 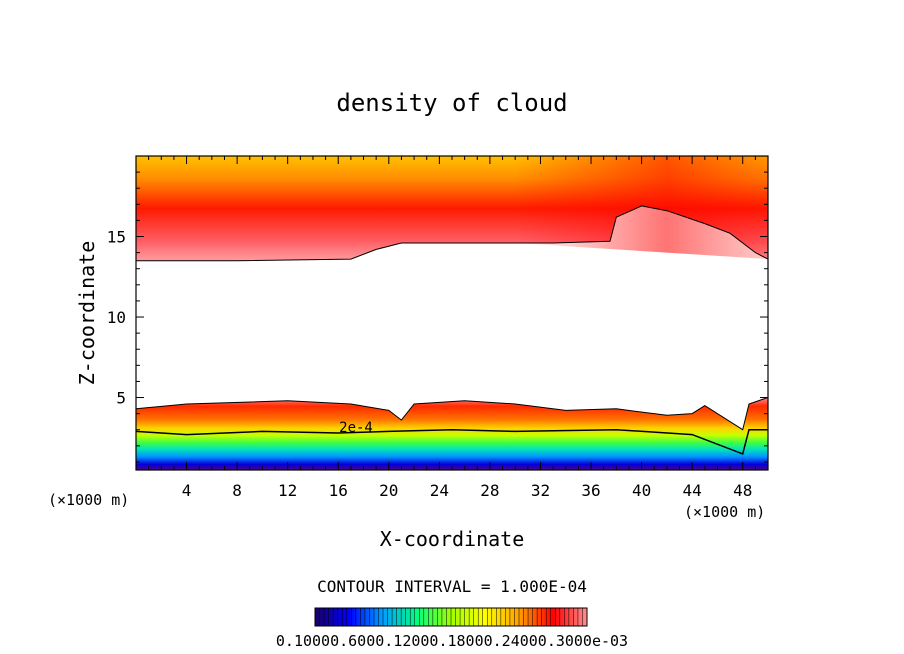 I want to click on x-tick-label: 44, so click(x=692, y=490).